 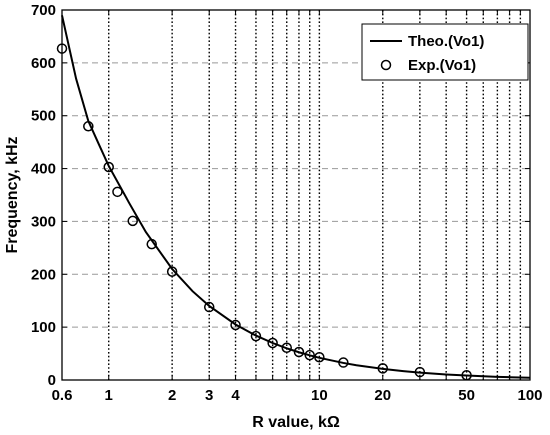 What do you see at coordinates (43, 169) in the screenshot?
I see `y-tick-label: 400` at bounding box center [43, 169].